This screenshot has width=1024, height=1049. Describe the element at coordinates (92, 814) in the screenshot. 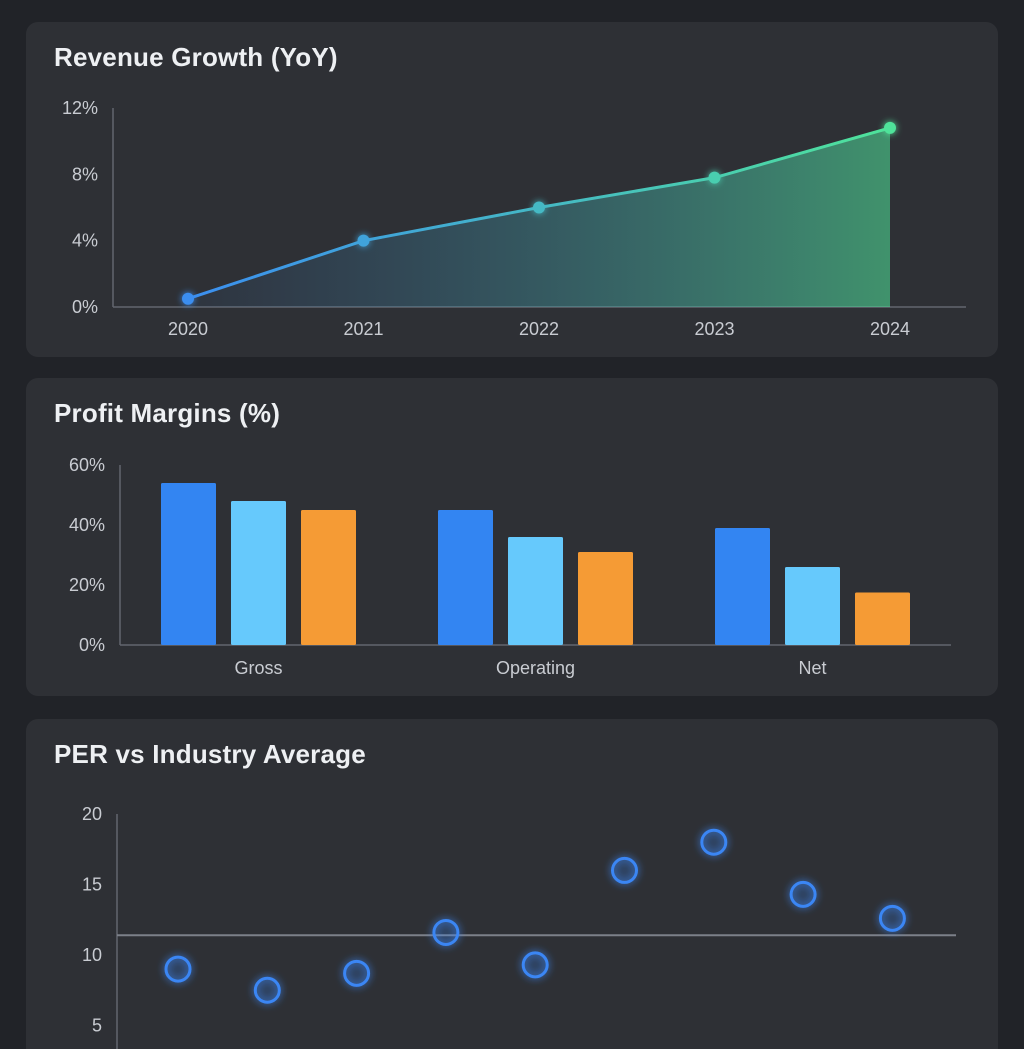

I see `y-tick-label: 20` at that location.